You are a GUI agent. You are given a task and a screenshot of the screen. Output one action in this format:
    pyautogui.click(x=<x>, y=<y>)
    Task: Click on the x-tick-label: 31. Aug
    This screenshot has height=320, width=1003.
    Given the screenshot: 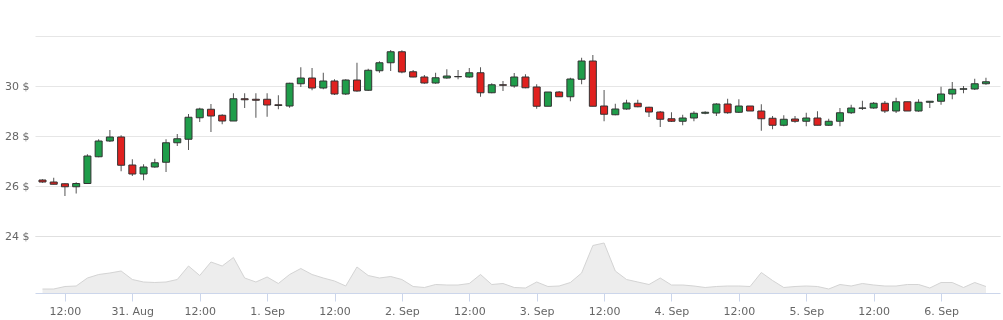 What is the action you would take?
    pyautogui.click(x=133, y=311)
    